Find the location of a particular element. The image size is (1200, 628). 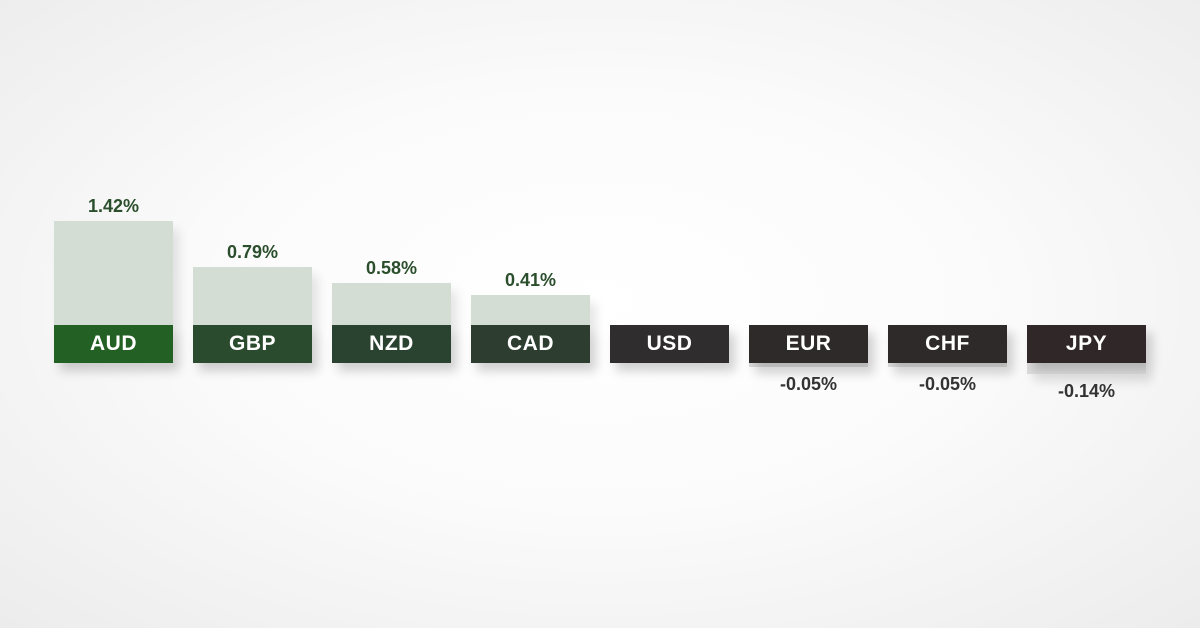

bar-gbp is located at coordinates (252, 296).